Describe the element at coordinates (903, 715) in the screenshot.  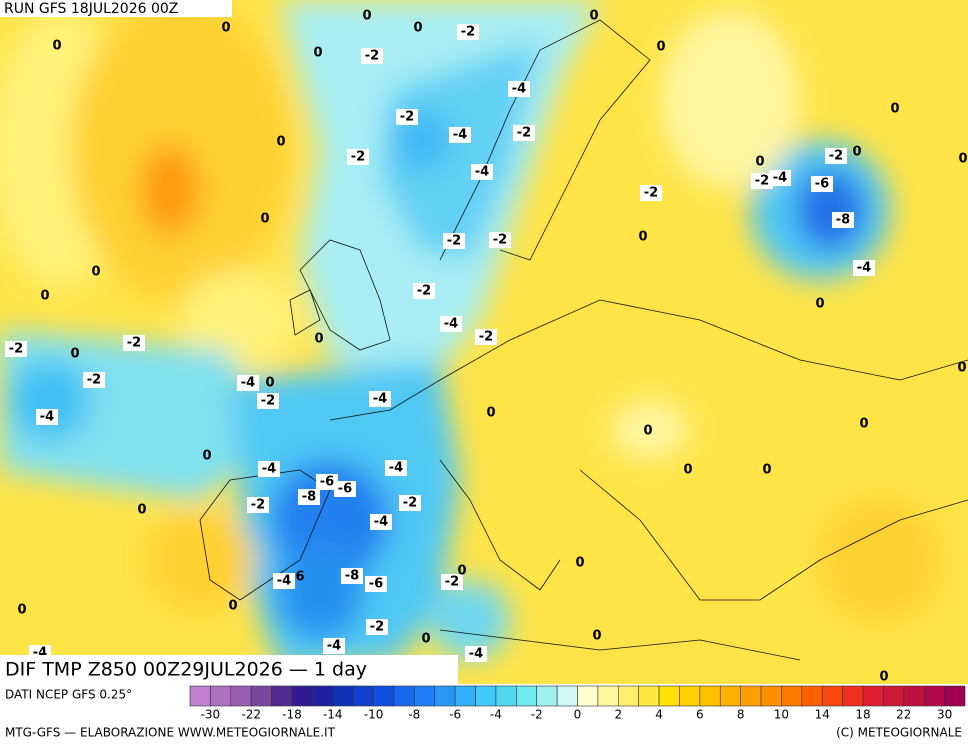
I see `colorbar-label: 22` at that location.